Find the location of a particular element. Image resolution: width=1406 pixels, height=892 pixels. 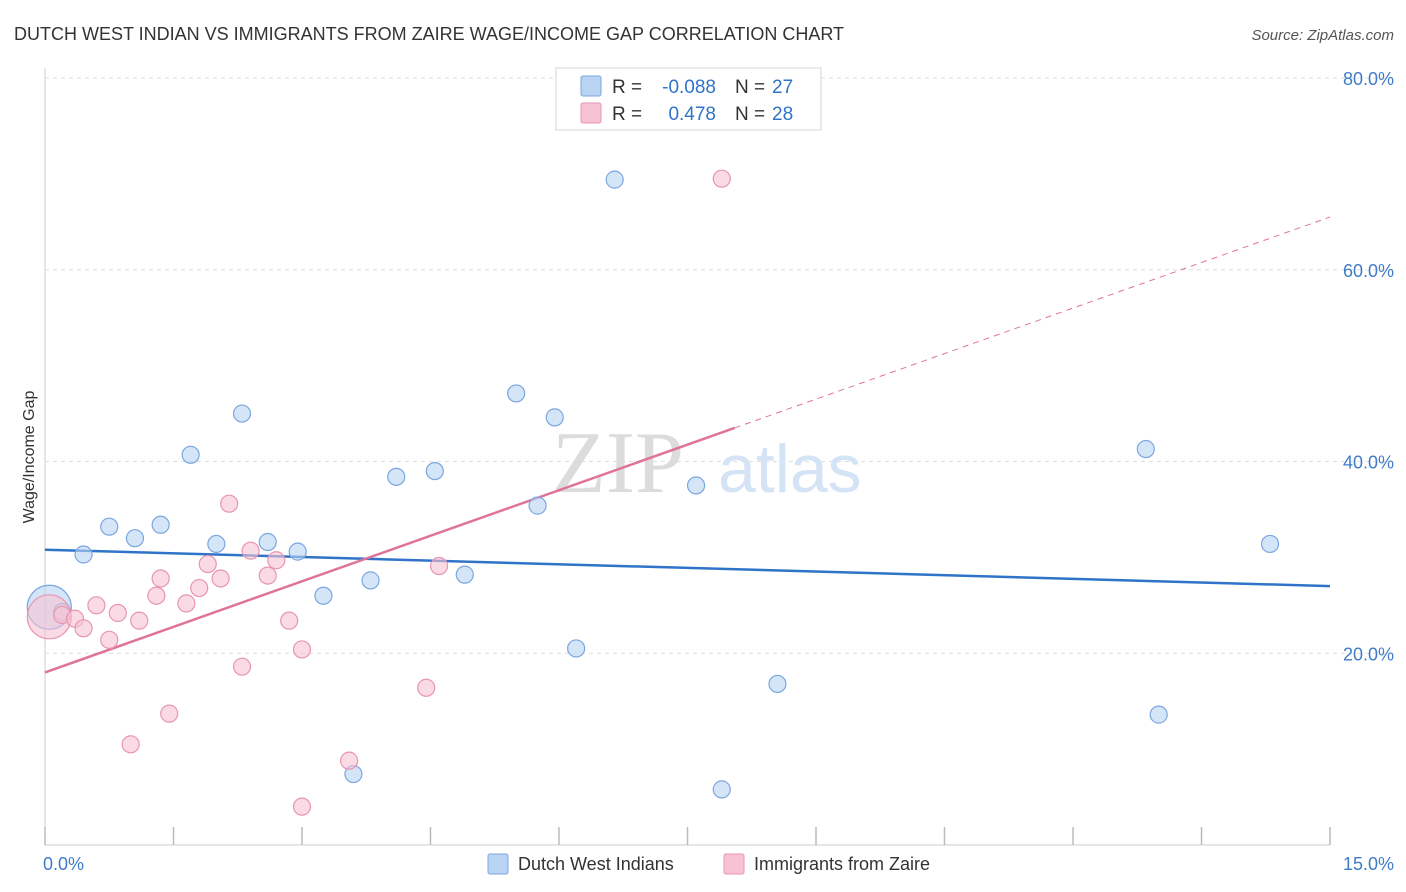

legend-r-value-pink: 0.478 is located at coordinates (692, 114).